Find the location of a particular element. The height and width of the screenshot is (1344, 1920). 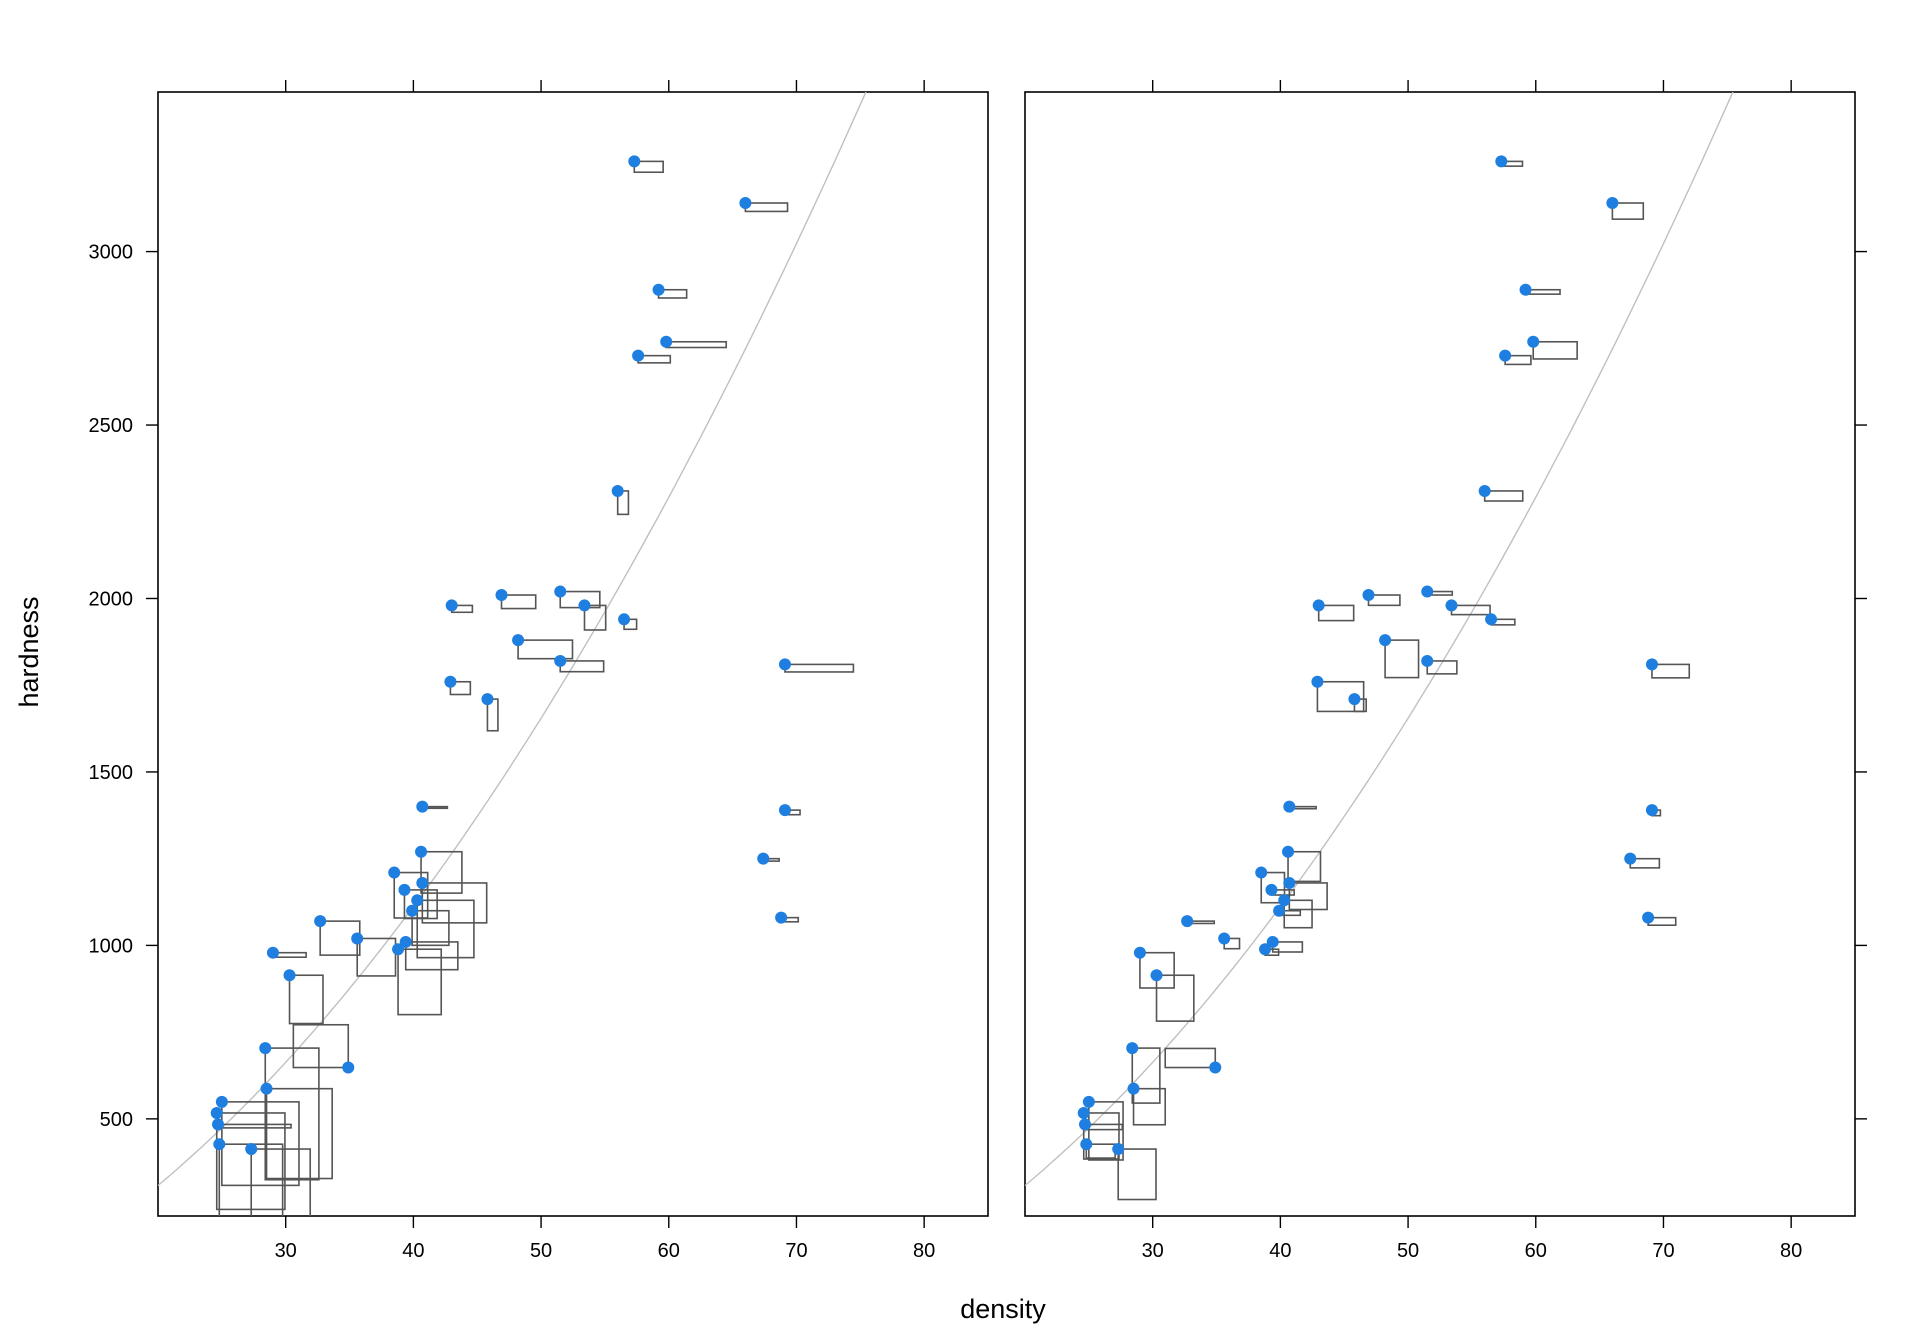

y-tick-label: 3000 is located at coordinates (111, 253).